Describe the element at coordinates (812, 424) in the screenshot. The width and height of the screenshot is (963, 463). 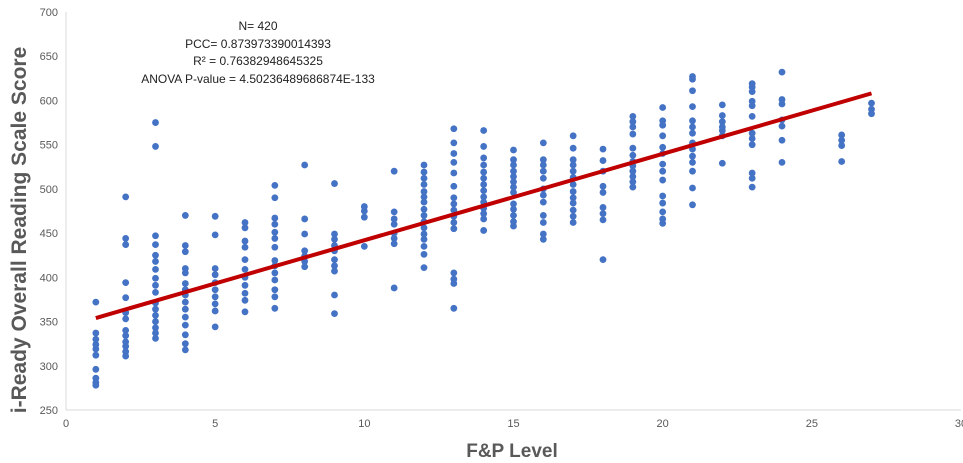
I see `x-tick-label: 25` at that location.